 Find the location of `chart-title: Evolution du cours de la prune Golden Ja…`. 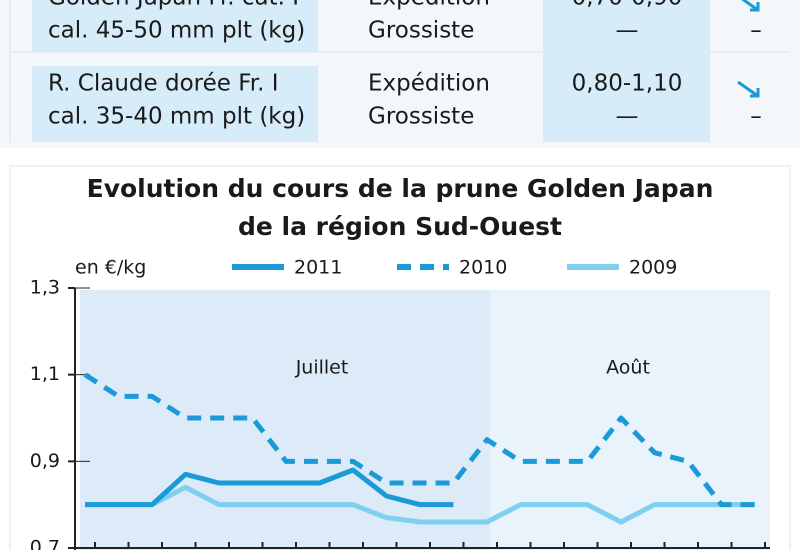

chart-title: Evolution du cours de la prune Golden Ja… is located at coordinates (400, 188).